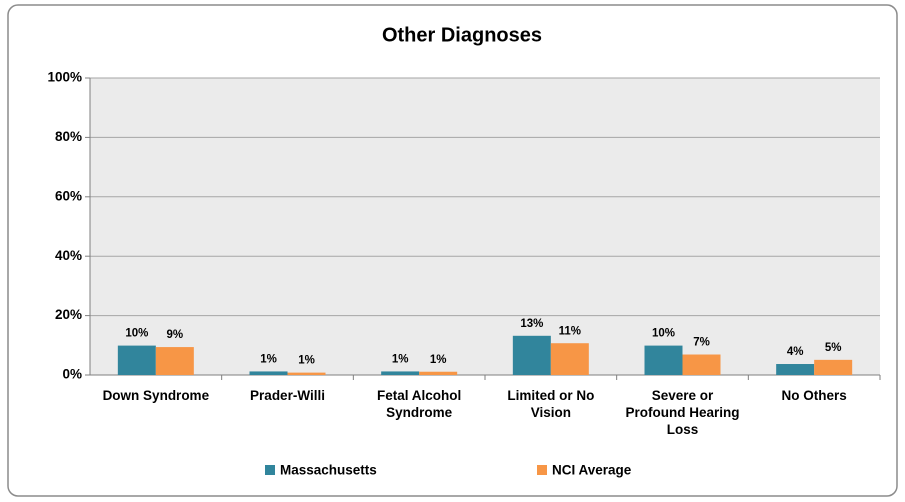 This screenshot has width=905, height=502. Describe the element at coordinates (419, 404) in the screenshot. I see `x-tick-label: Fetal Alcohol Syndrome` at that location.